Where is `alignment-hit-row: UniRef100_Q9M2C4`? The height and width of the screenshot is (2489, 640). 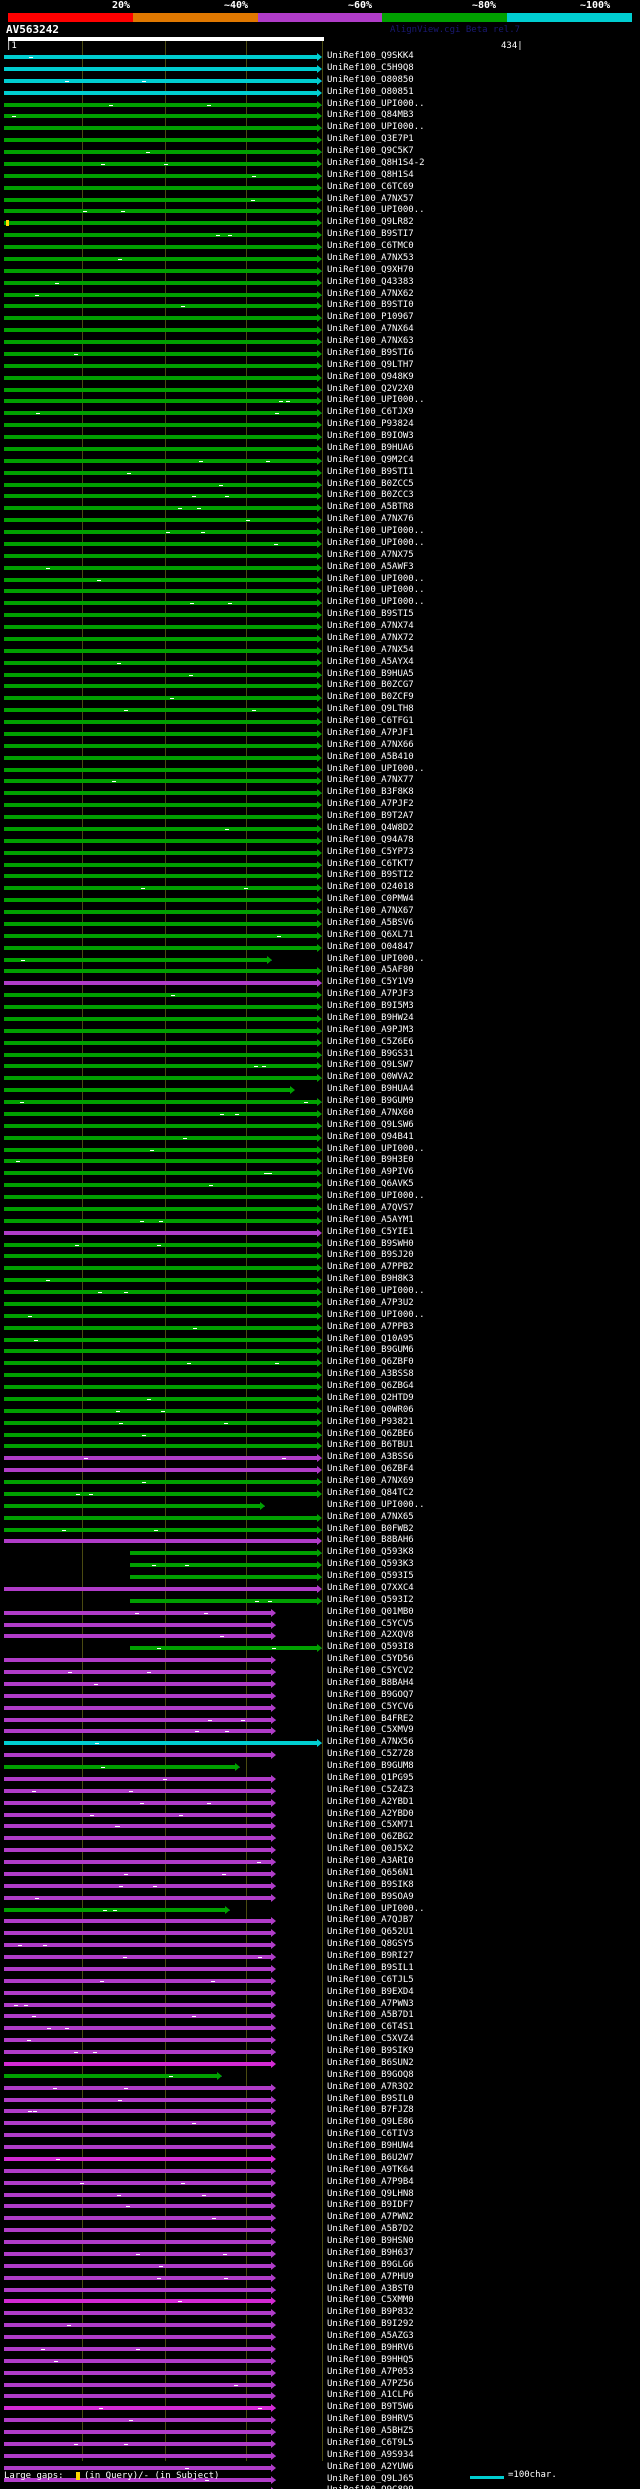 alignment-hit-row: UniRef100_Q9M2C4 is located at coordinates (320, 461).